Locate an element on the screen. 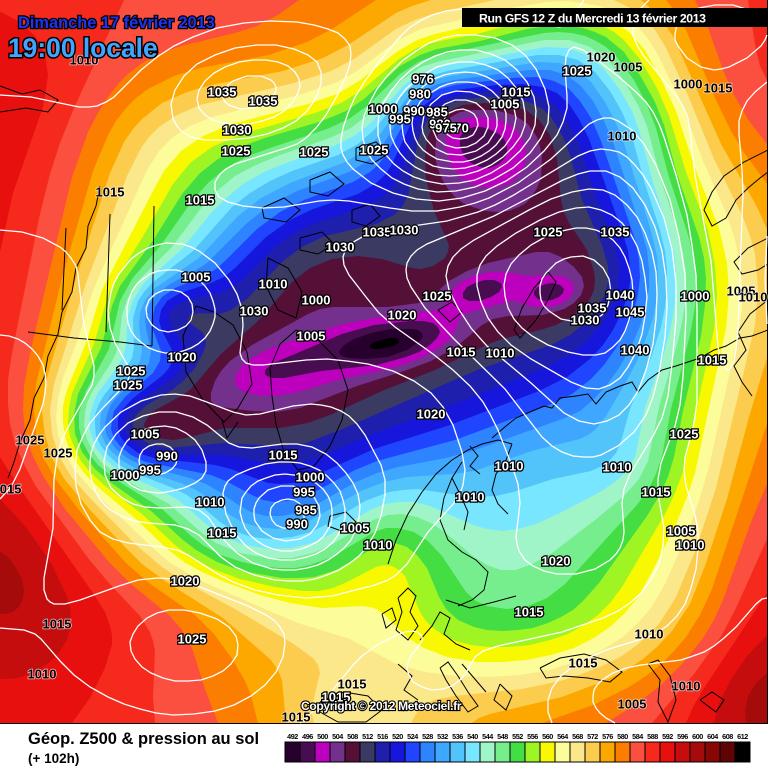  svg-text: 1045 is located at coordinates (630, 312).